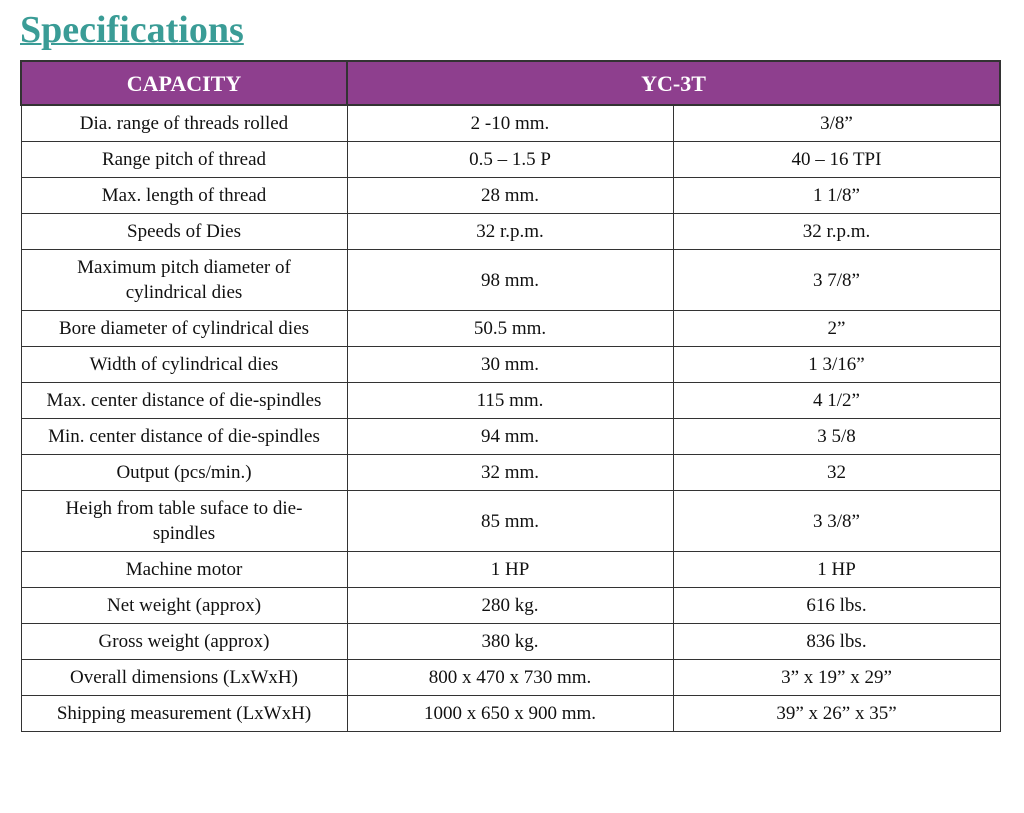 The image size is (1024, 813). I want to click on cell: 1 3/16”, so click(836, 364).